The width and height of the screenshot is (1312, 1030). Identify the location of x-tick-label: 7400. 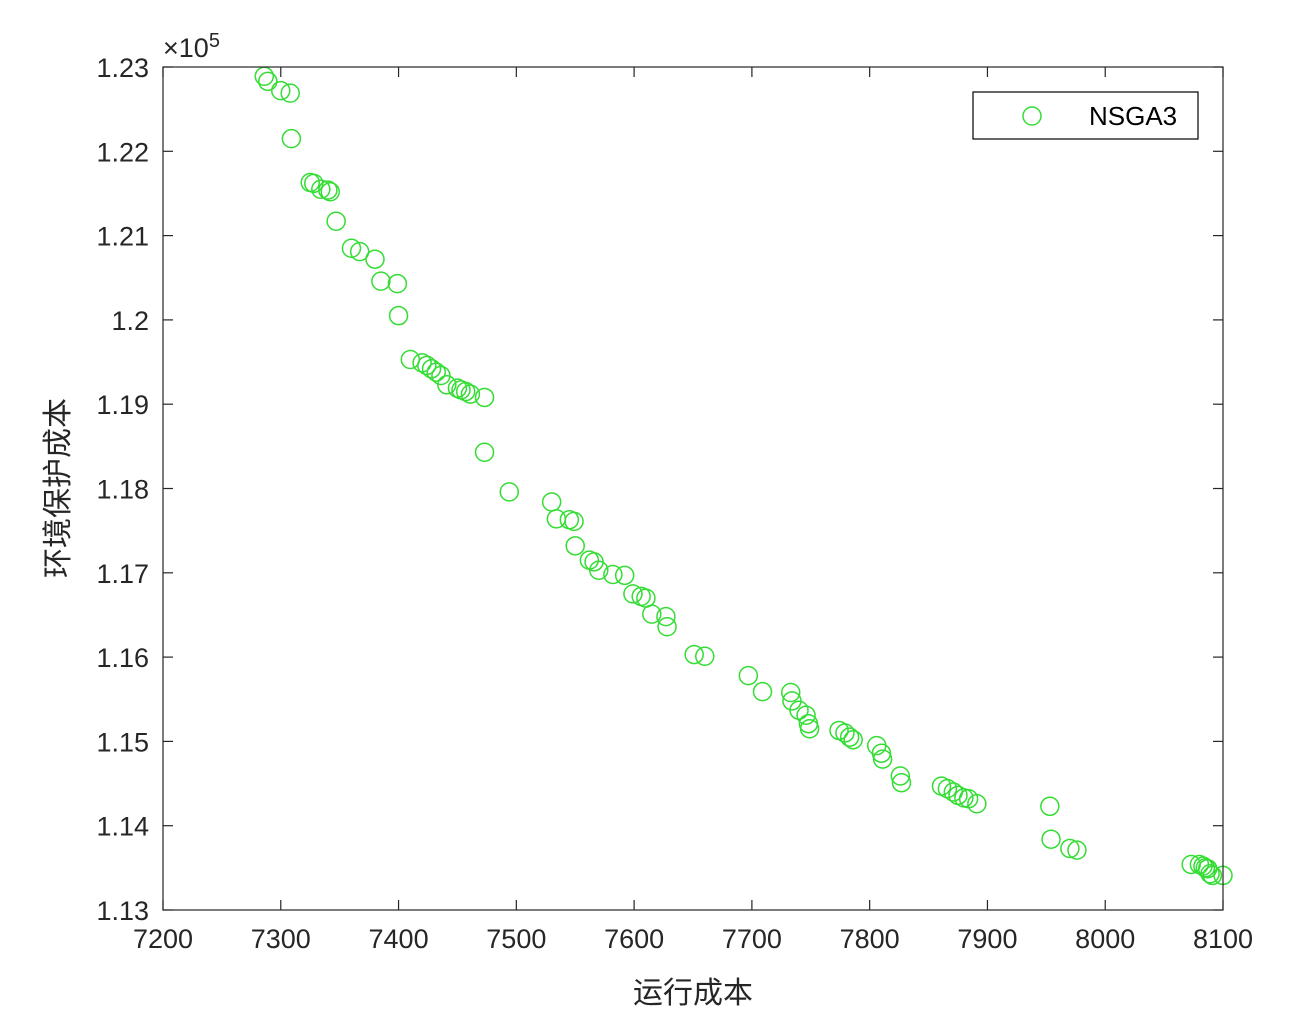
(399, 939).